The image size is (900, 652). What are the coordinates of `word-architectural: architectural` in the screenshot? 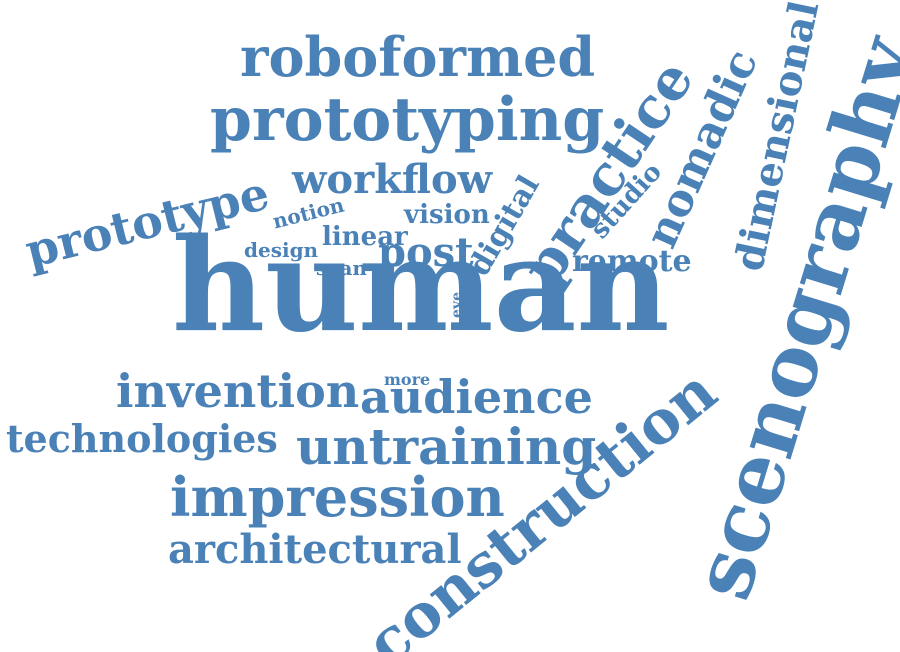 It's located at (315, 549).